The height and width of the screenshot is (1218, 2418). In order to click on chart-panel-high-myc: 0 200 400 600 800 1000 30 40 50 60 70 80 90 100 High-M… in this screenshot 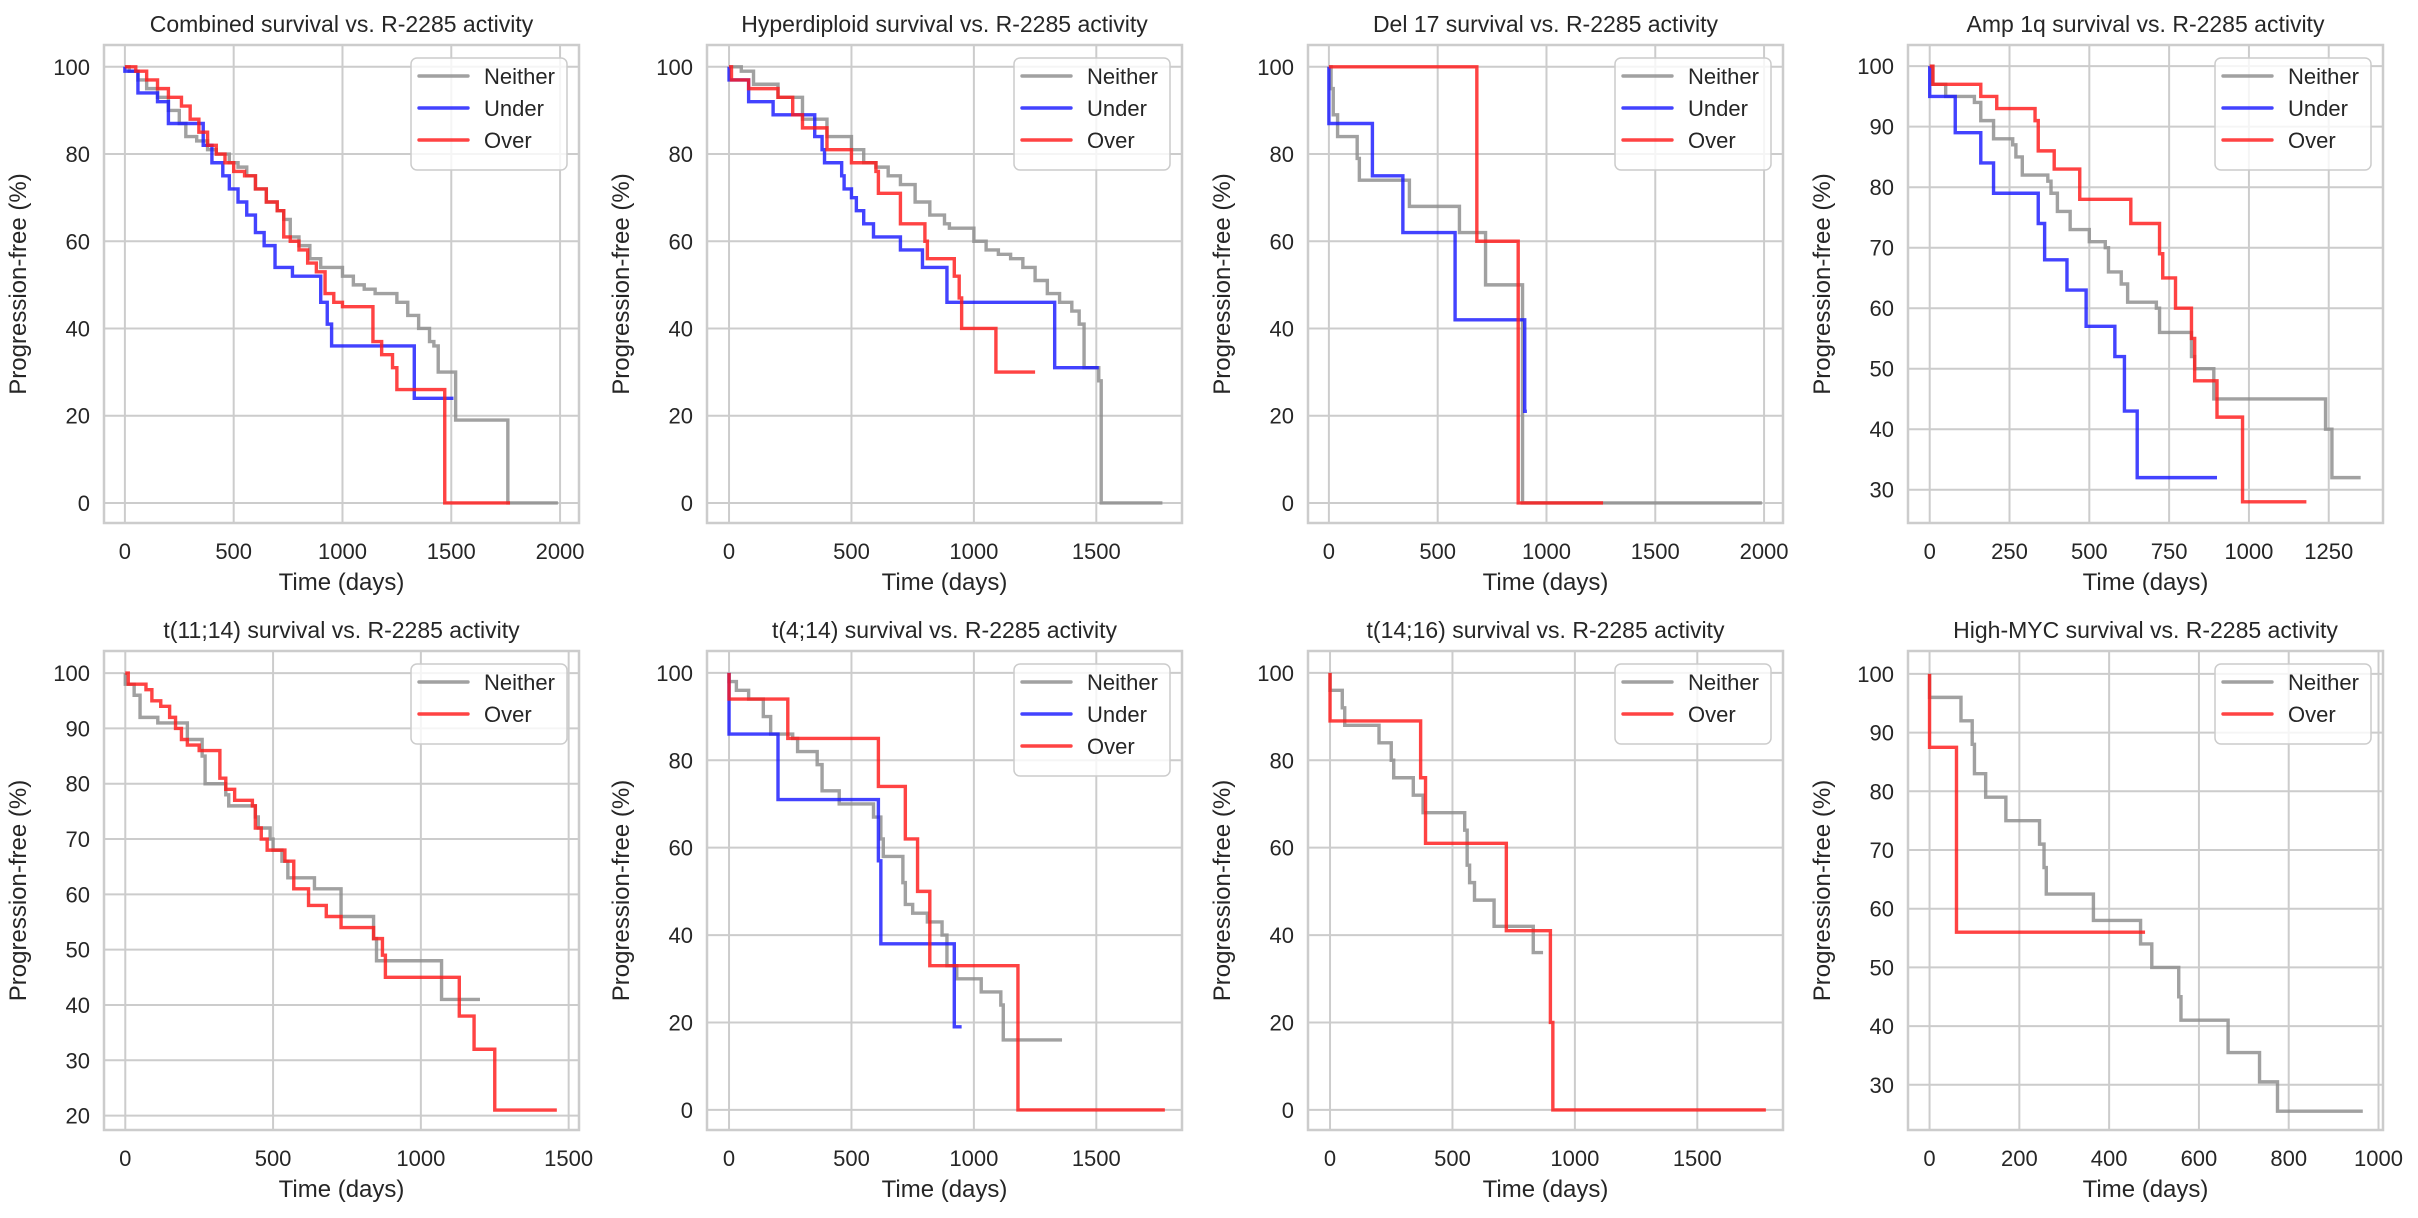, I will do `click(2106, 910)`.